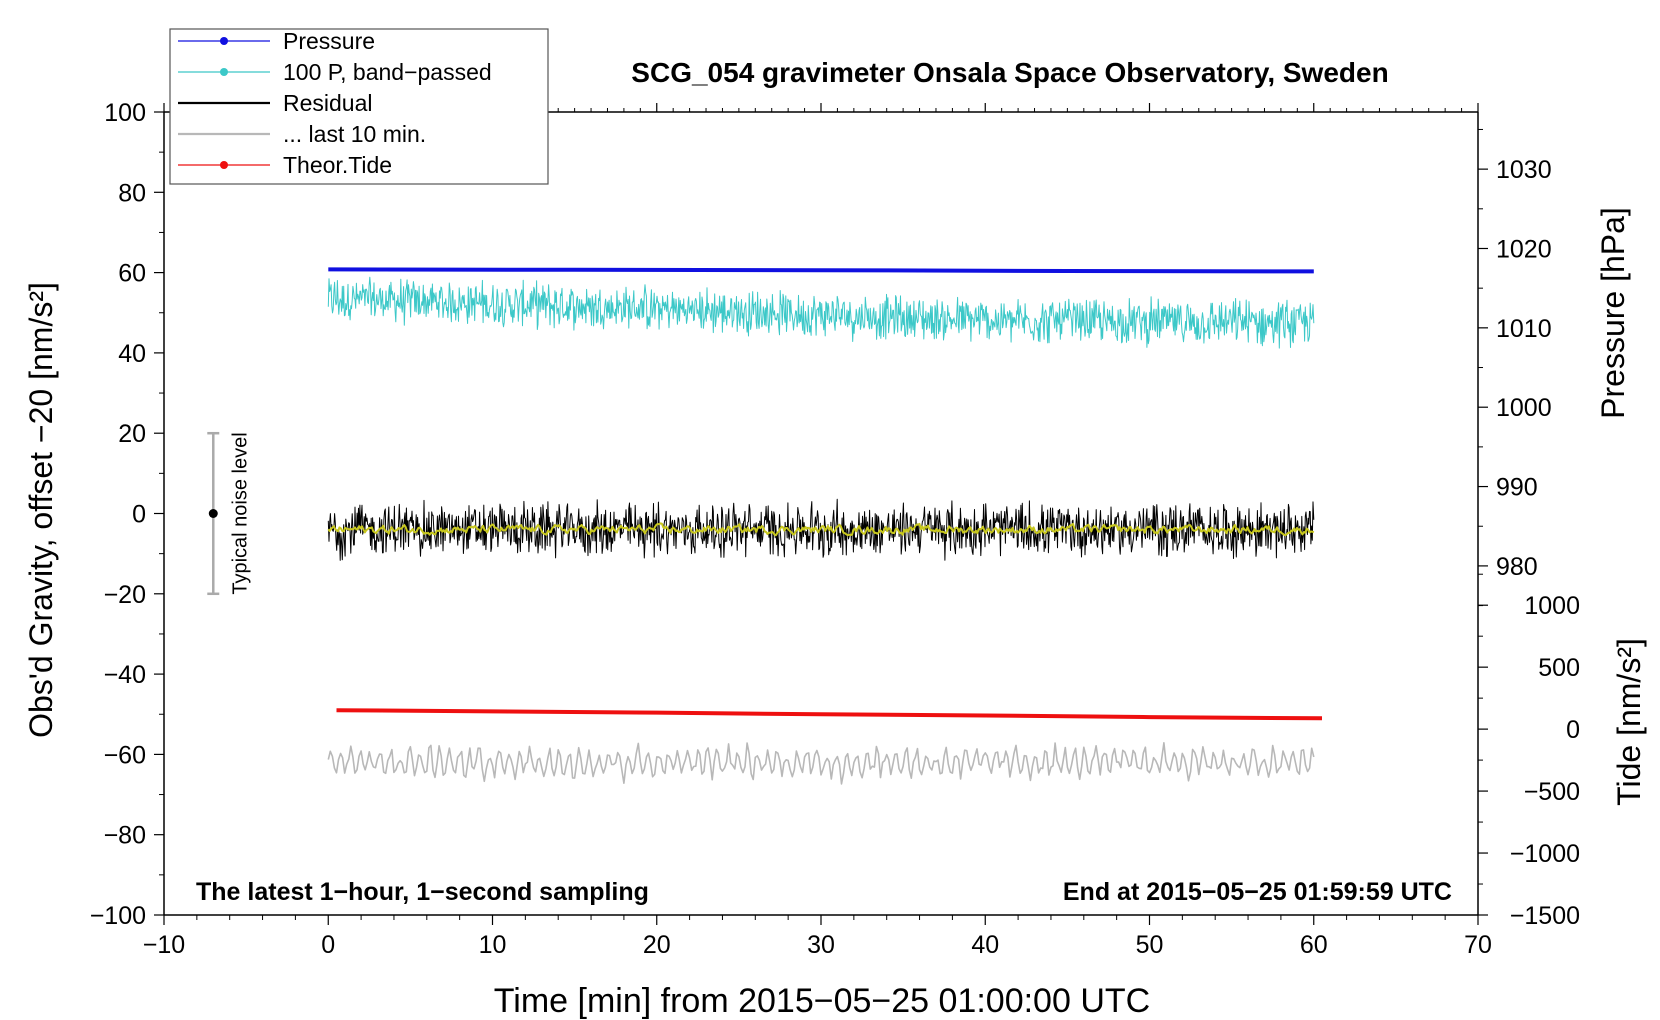 This screenshot has width=1660, height=1020. Describe the element at coordinates (1545, 916) in the screenshot. I see `y-tick-label-tide: −1500` at that location.